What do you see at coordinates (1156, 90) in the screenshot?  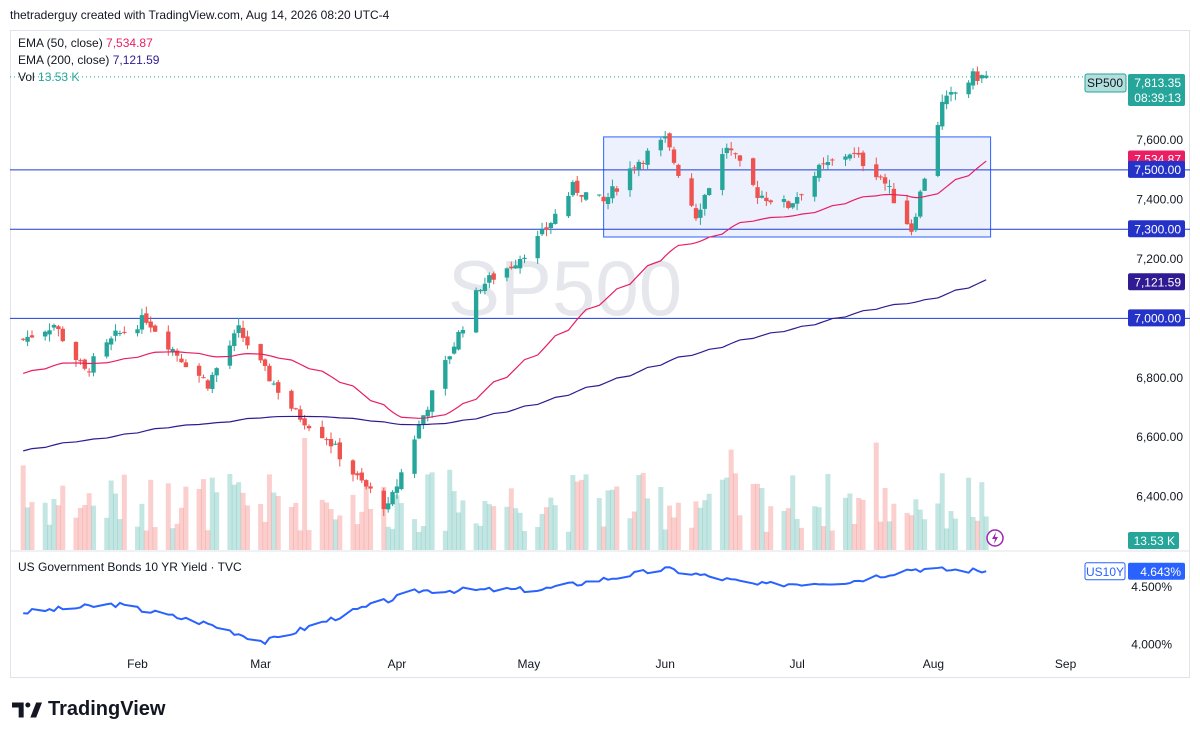 I see `last-price-tag-bg` at bounding box center [1156, 90].